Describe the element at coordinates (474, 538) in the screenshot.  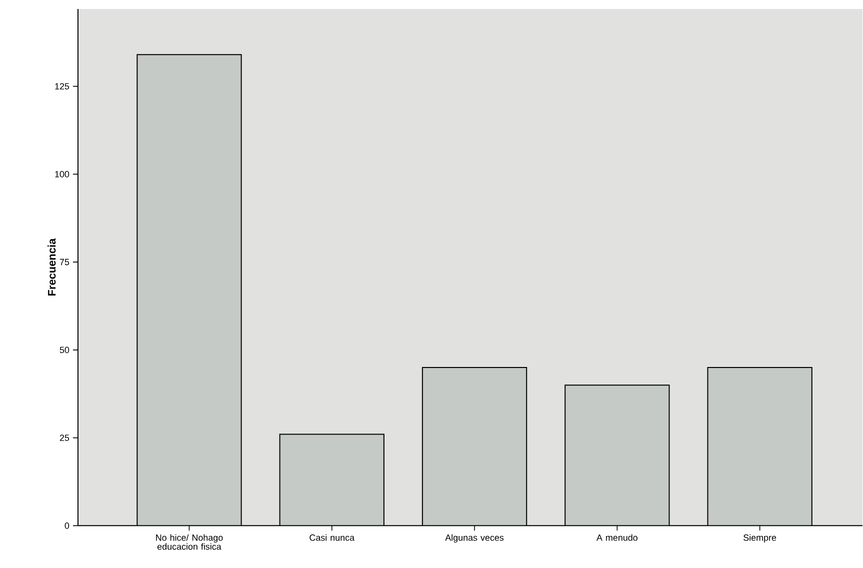
I see `x-tick-label: Algunas veces` at that location.